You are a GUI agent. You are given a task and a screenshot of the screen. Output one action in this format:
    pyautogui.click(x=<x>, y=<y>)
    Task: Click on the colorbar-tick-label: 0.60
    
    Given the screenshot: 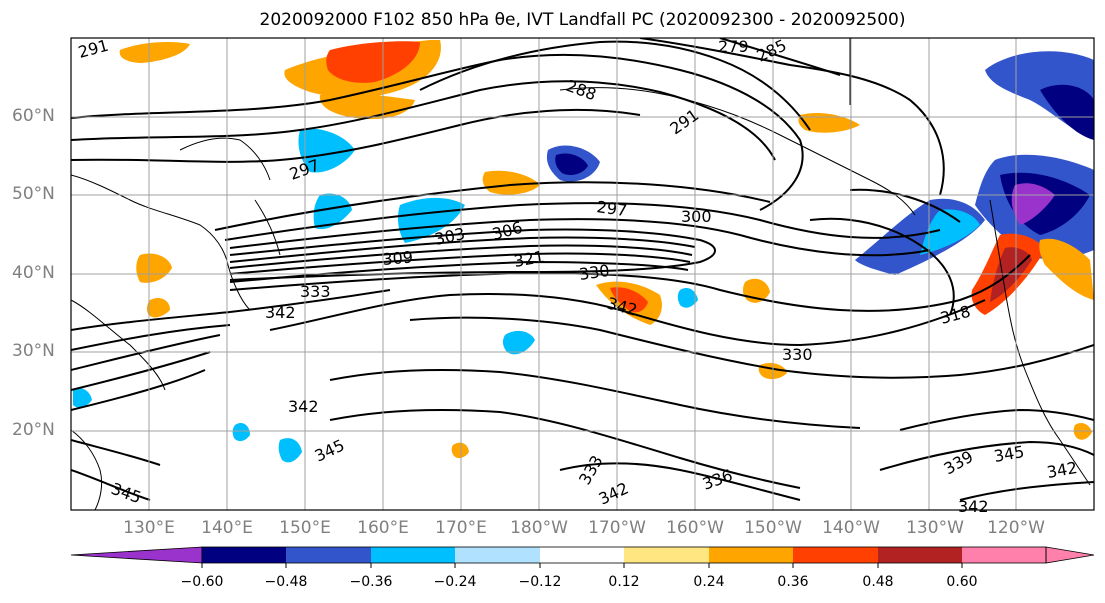 What is the action you would take?
    pyautogui.click(x=962, y=582)
    